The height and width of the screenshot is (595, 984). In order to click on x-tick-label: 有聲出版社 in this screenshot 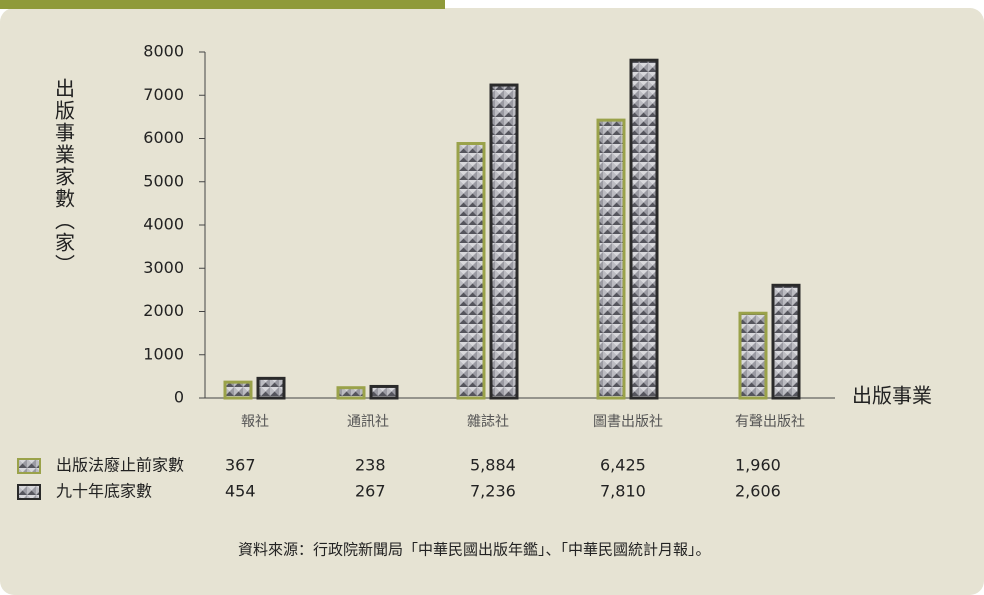, I will do `click(770, 421)`.